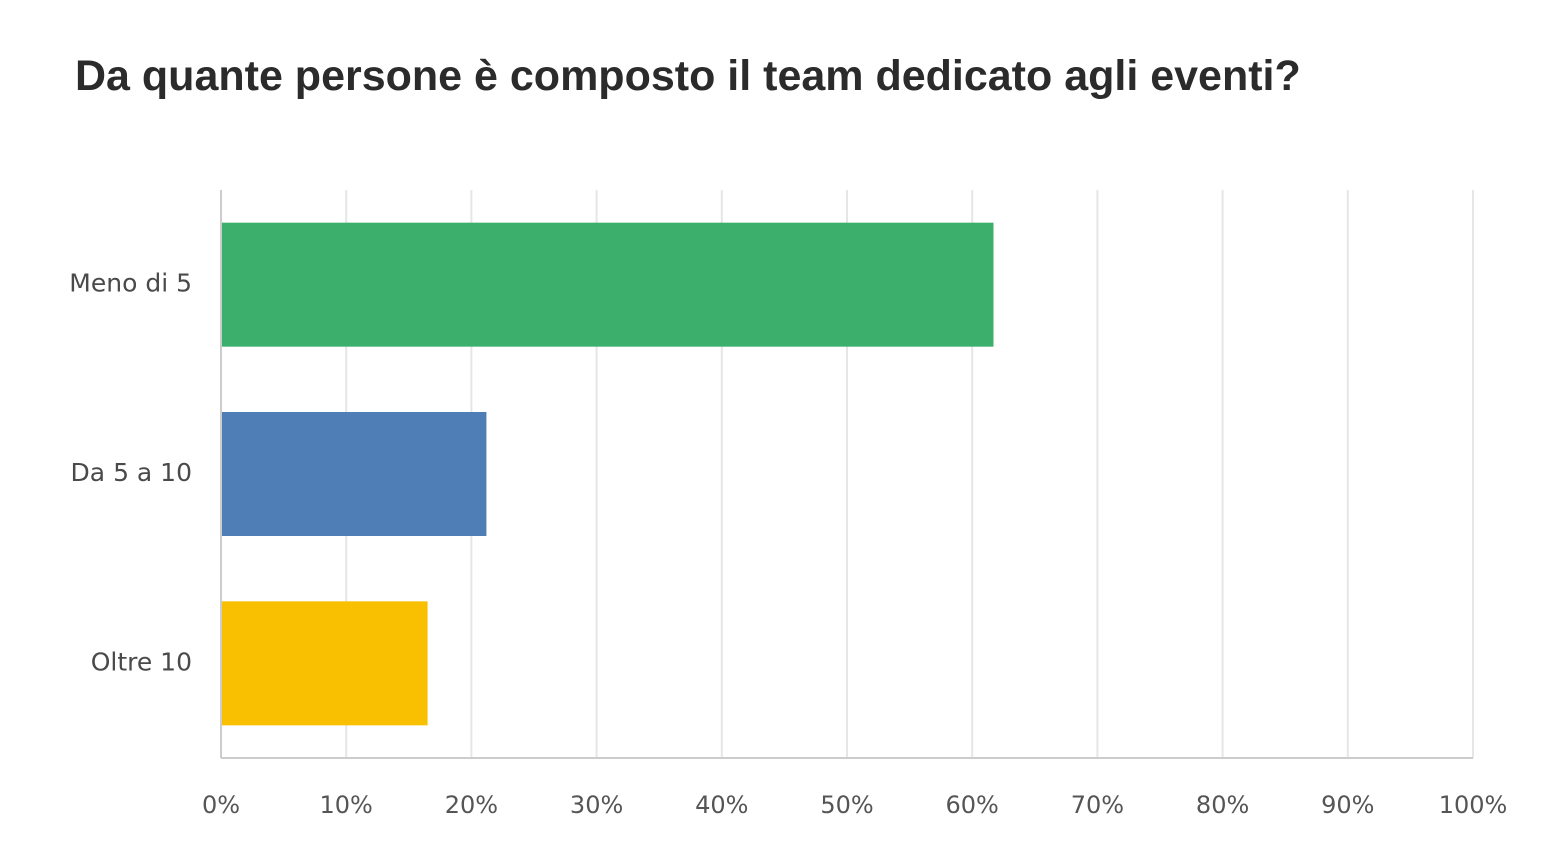 The height and width of the screenshot is (866, 1567). What do you see at coordinates (972, 805) in the screenshot?
I see `x-tick-label: 60%` at bounding box center [972, 805].